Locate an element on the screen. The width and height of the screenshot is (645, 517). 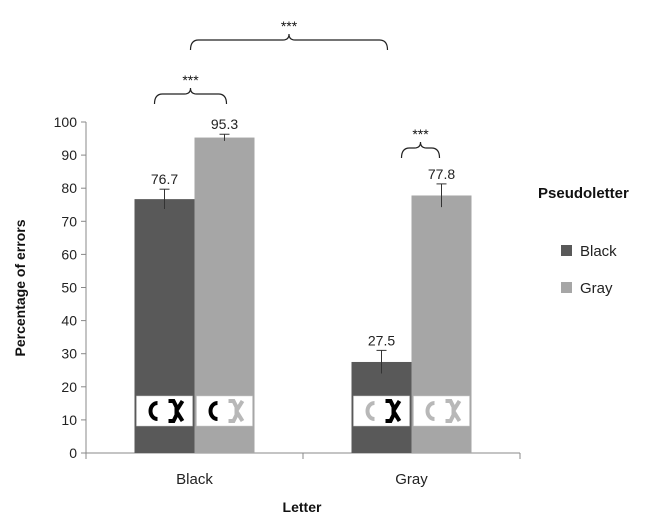
x-tick-label: Gray is located at coordinates (411, 479).